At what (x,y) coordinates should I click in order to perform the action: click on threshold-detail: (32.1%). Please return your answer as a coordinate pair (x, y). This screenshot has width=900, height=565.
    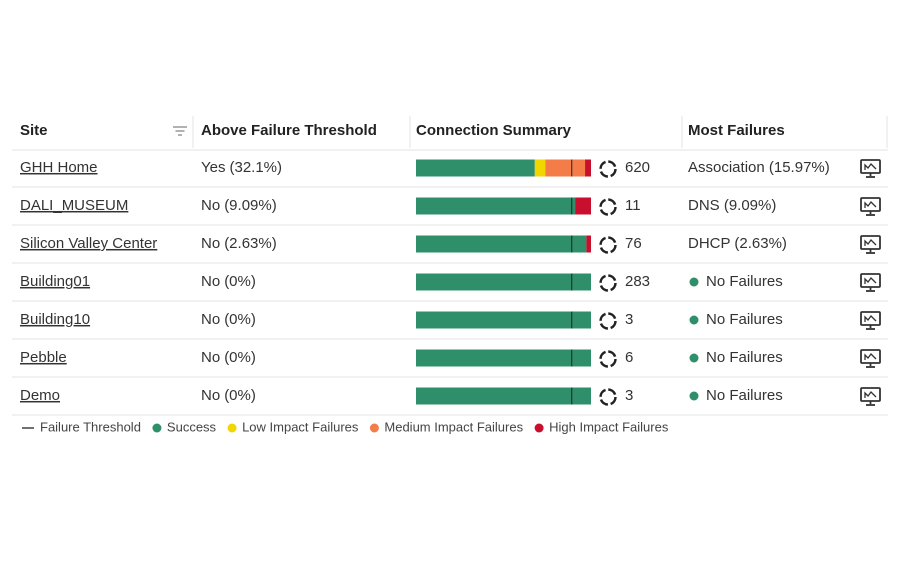
    Looking at the image, I should click on (255, 167).